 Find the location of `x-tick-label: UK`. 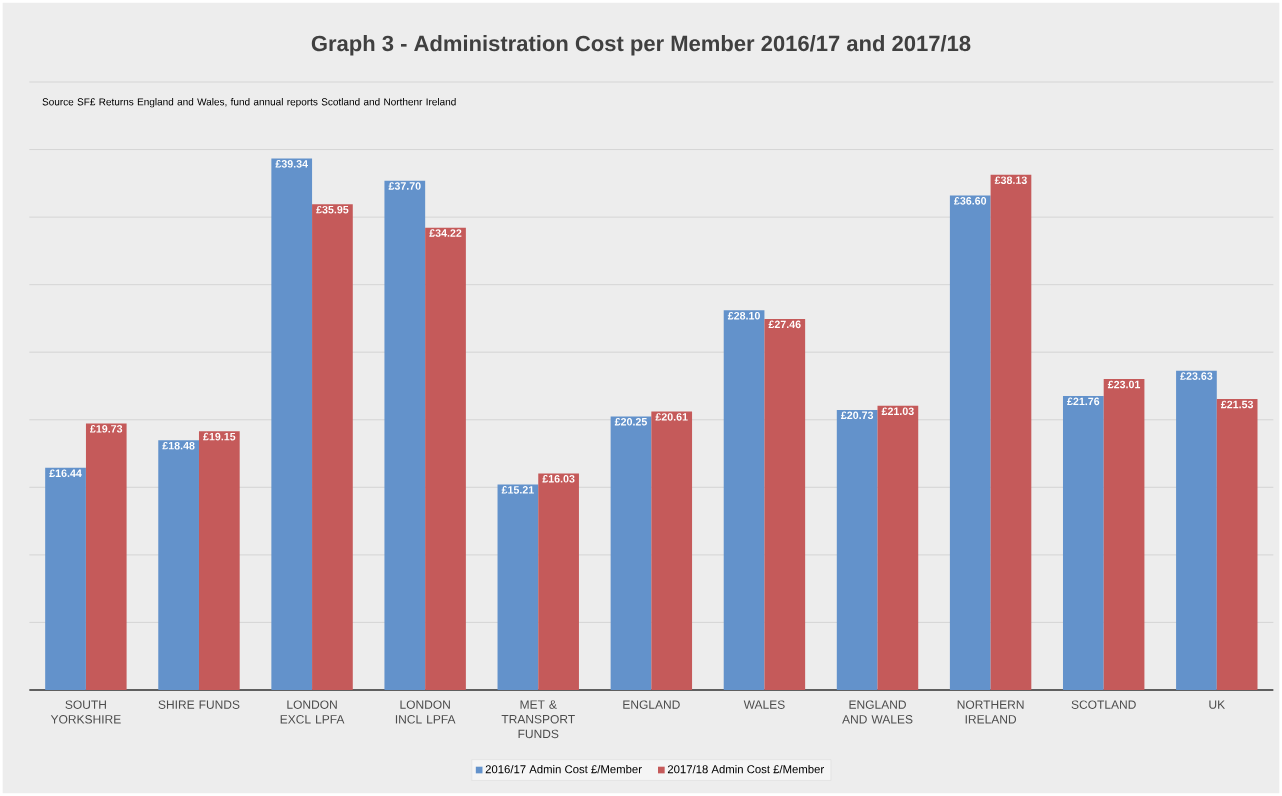

x-tick-label: UK is located at coordinates (1217, 704).